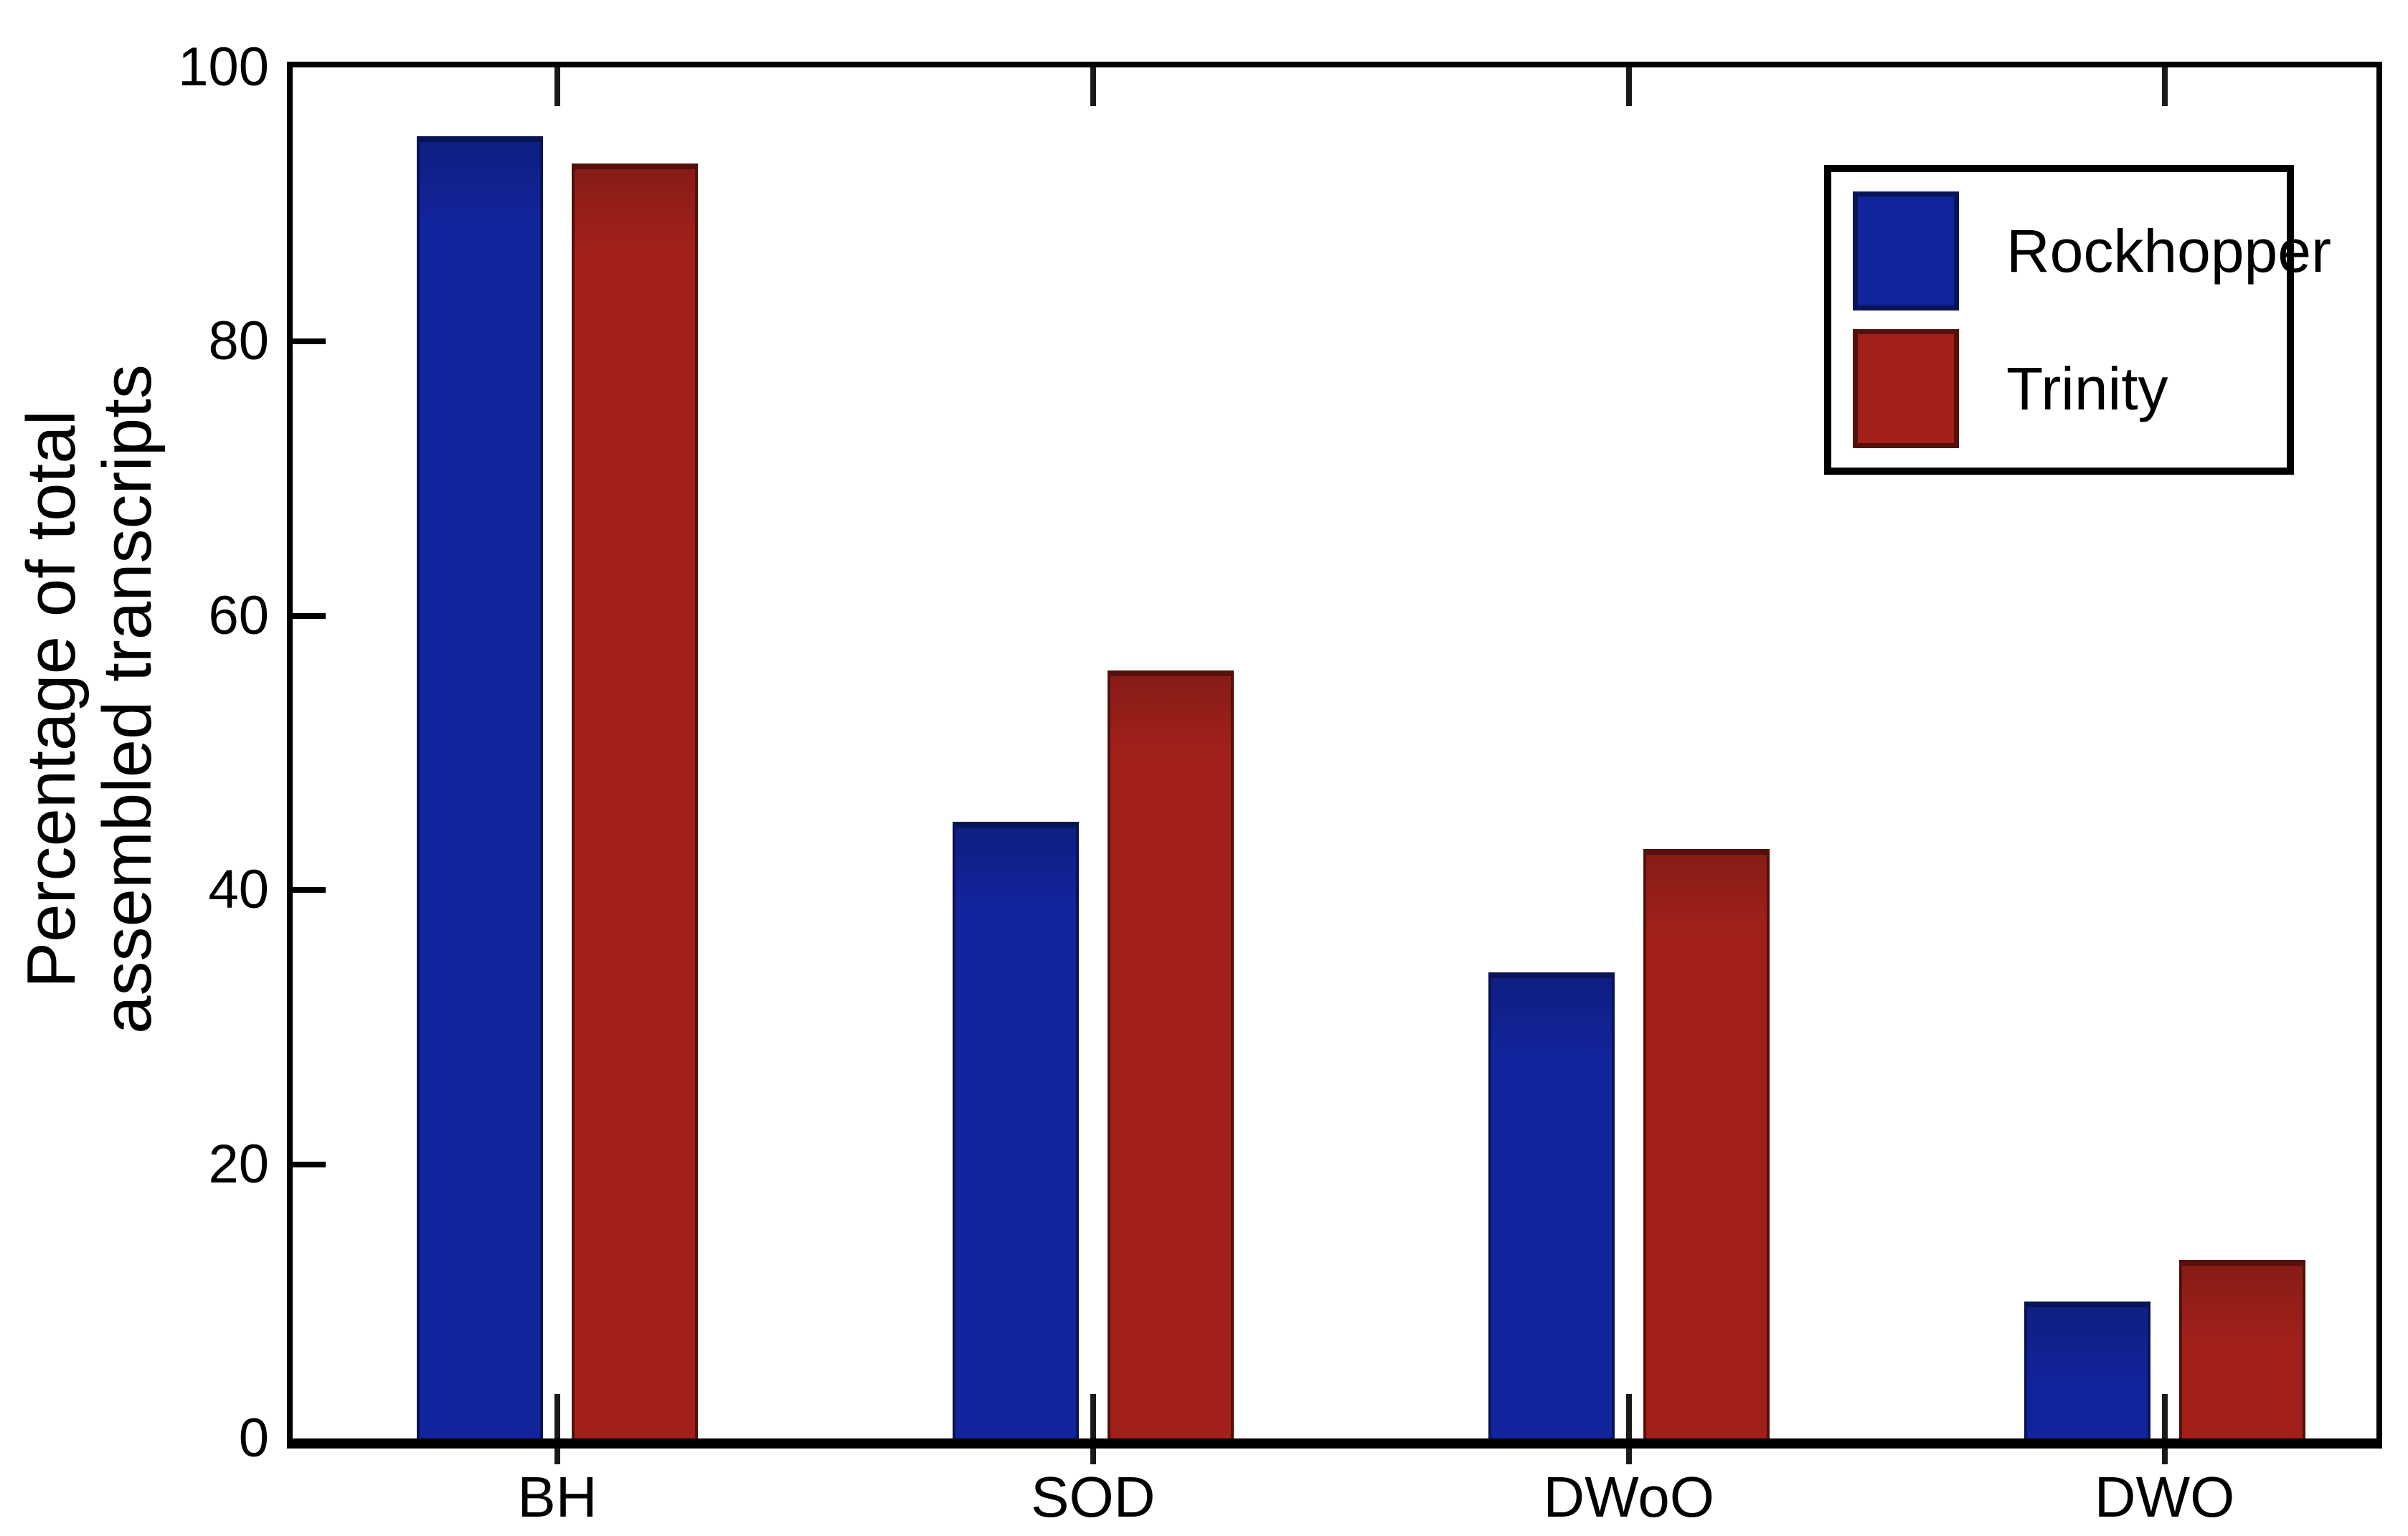  What do you see at coordinates (51, 699) in the screenshot?
I see `y-axis-title-line-1: Percentage of total` at bounding box center [51, 699].